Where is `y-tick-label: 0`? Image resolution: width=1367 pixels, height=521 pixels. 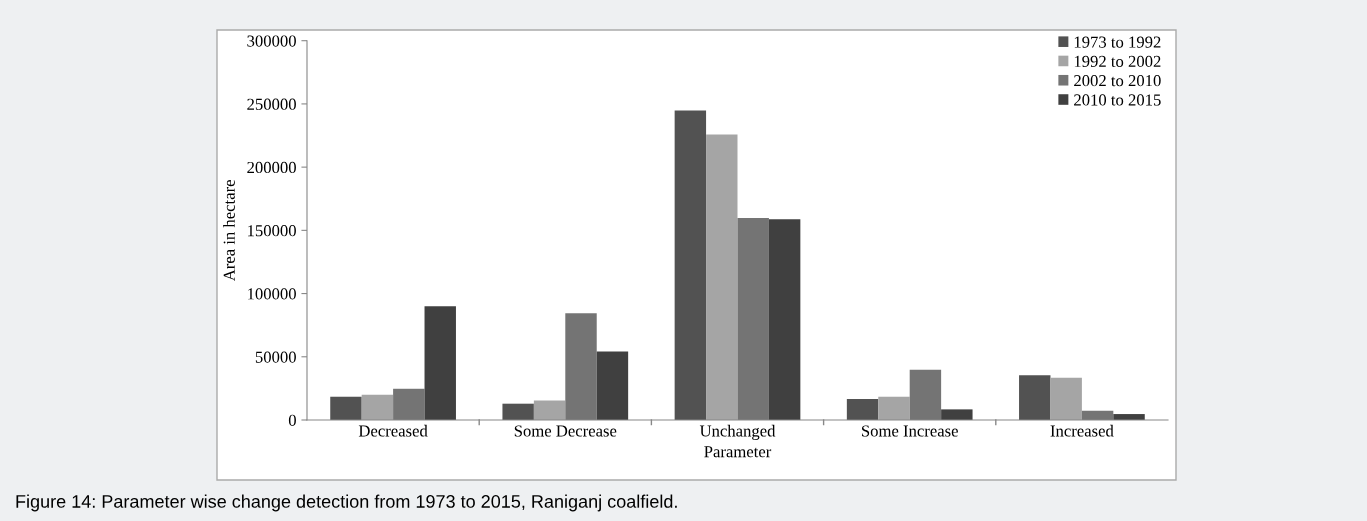
y-tick-label: 0 is located at coordinates (292, 420).